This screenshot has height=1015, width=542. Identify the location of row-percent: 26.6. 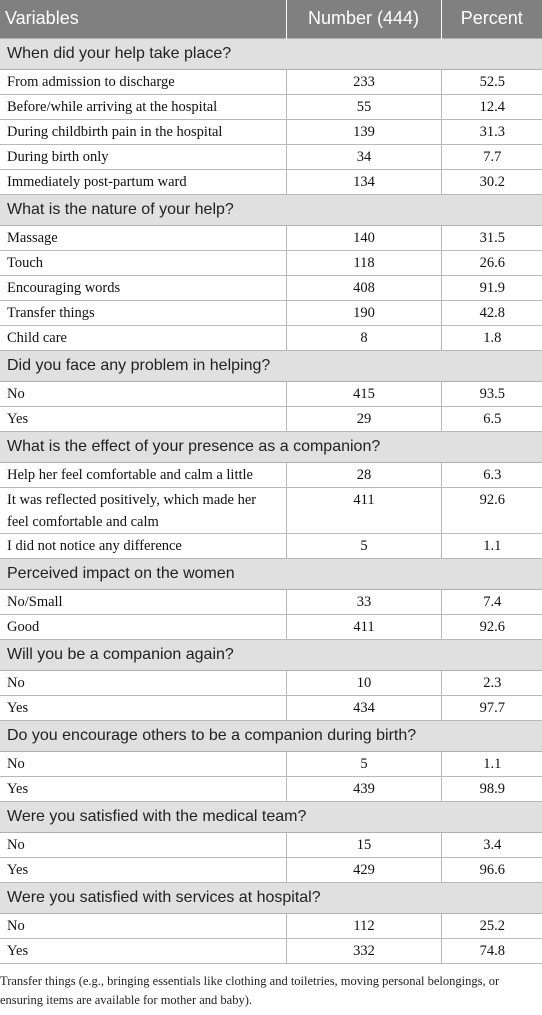
(491, 263).